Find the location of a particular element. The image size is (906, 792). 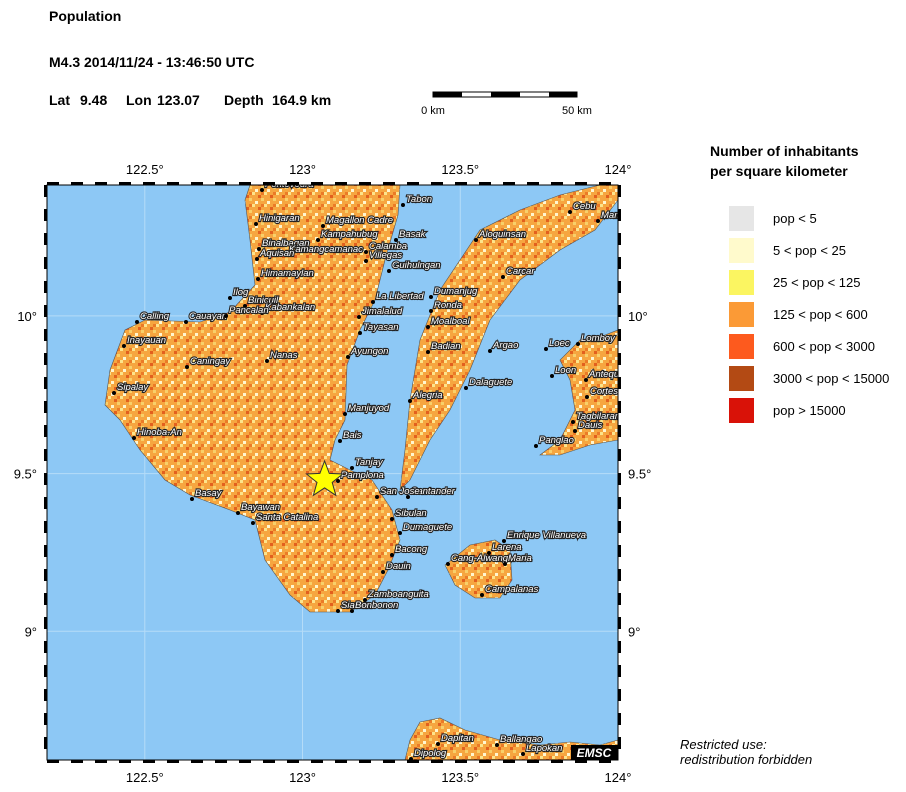

city-label: Pamplona is located at coordinates (362, 475).